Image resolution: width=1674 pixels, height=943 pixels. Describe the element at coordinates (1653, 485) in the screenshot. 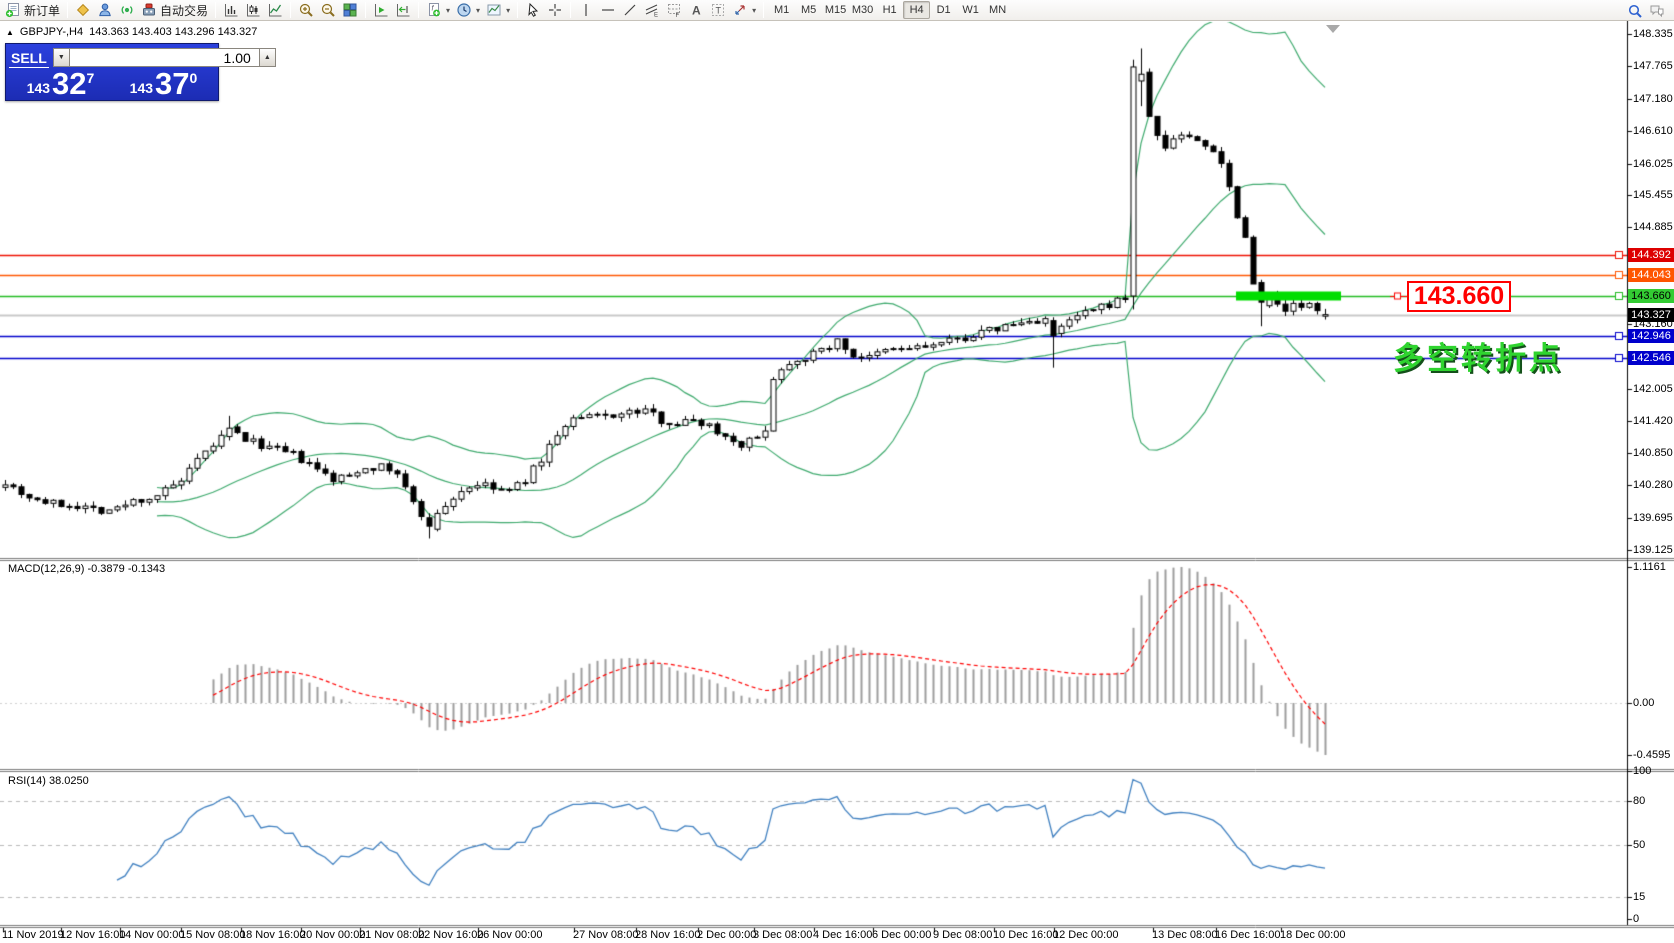

I see `price-tick-label: 140.280` at that location.